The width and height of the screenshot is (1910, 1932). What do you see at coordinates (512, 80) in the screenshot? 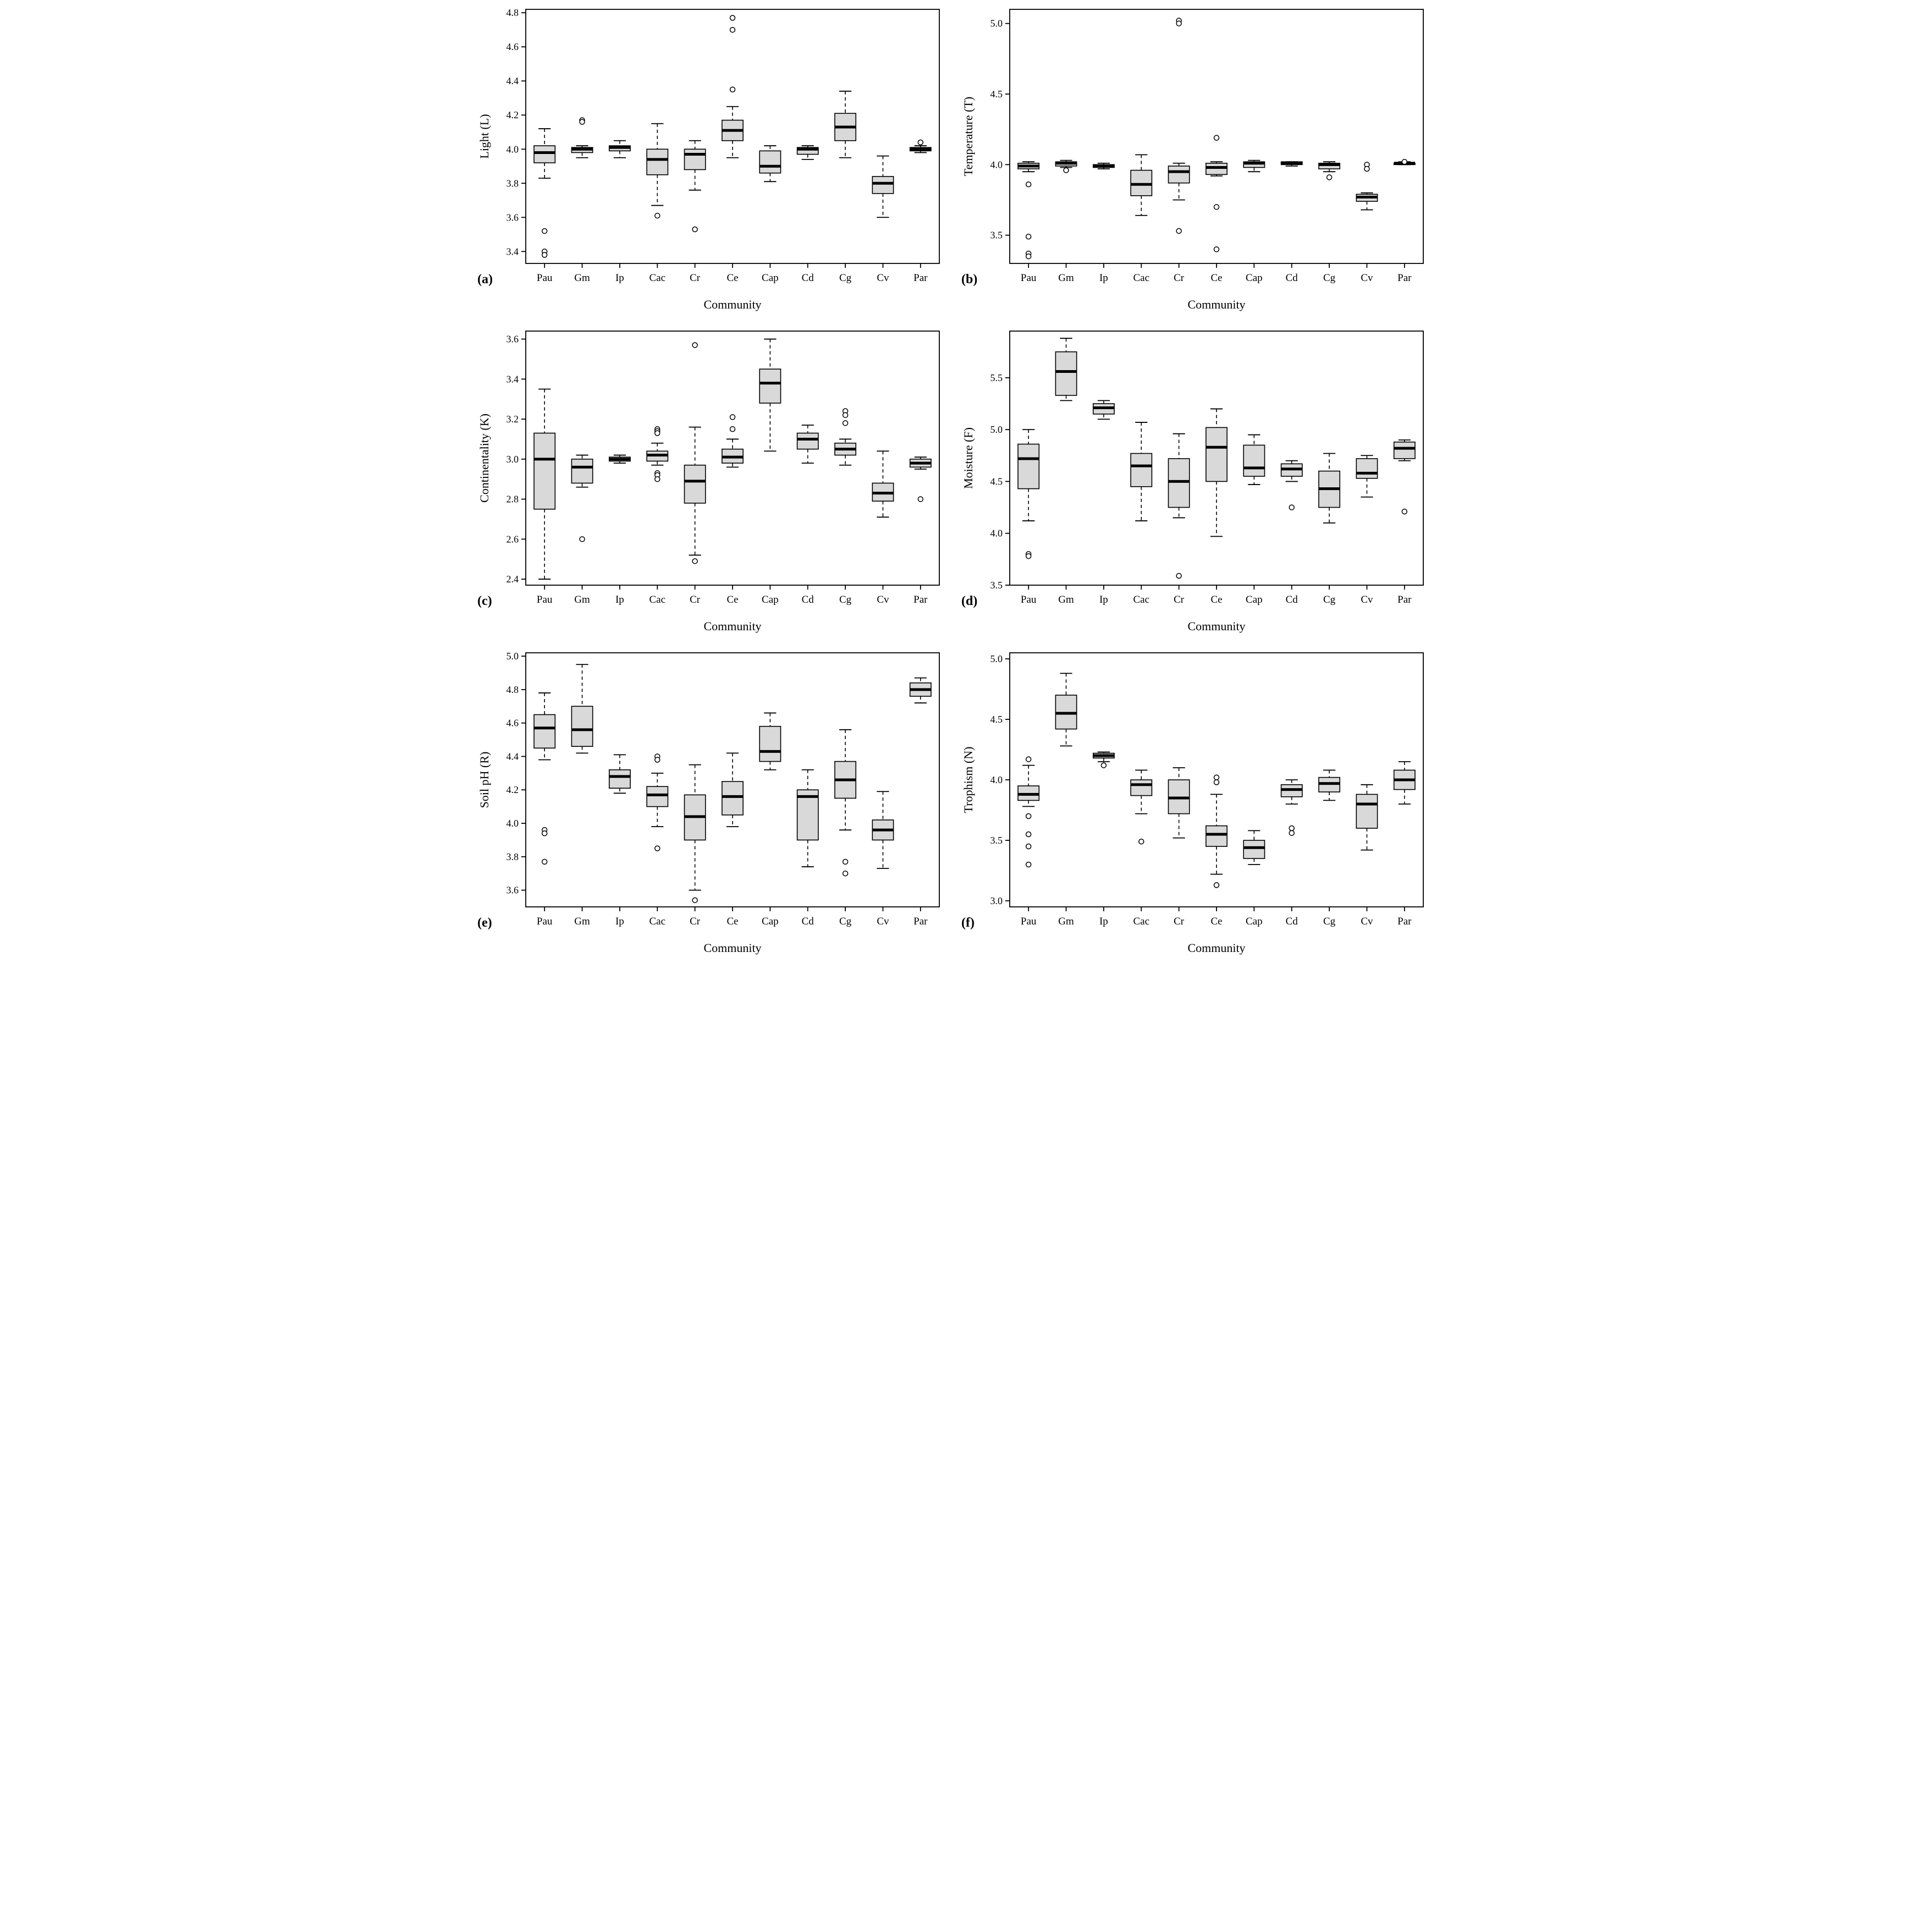
I see `y-tick-label: 4.4` at bounding box center [512, 80].